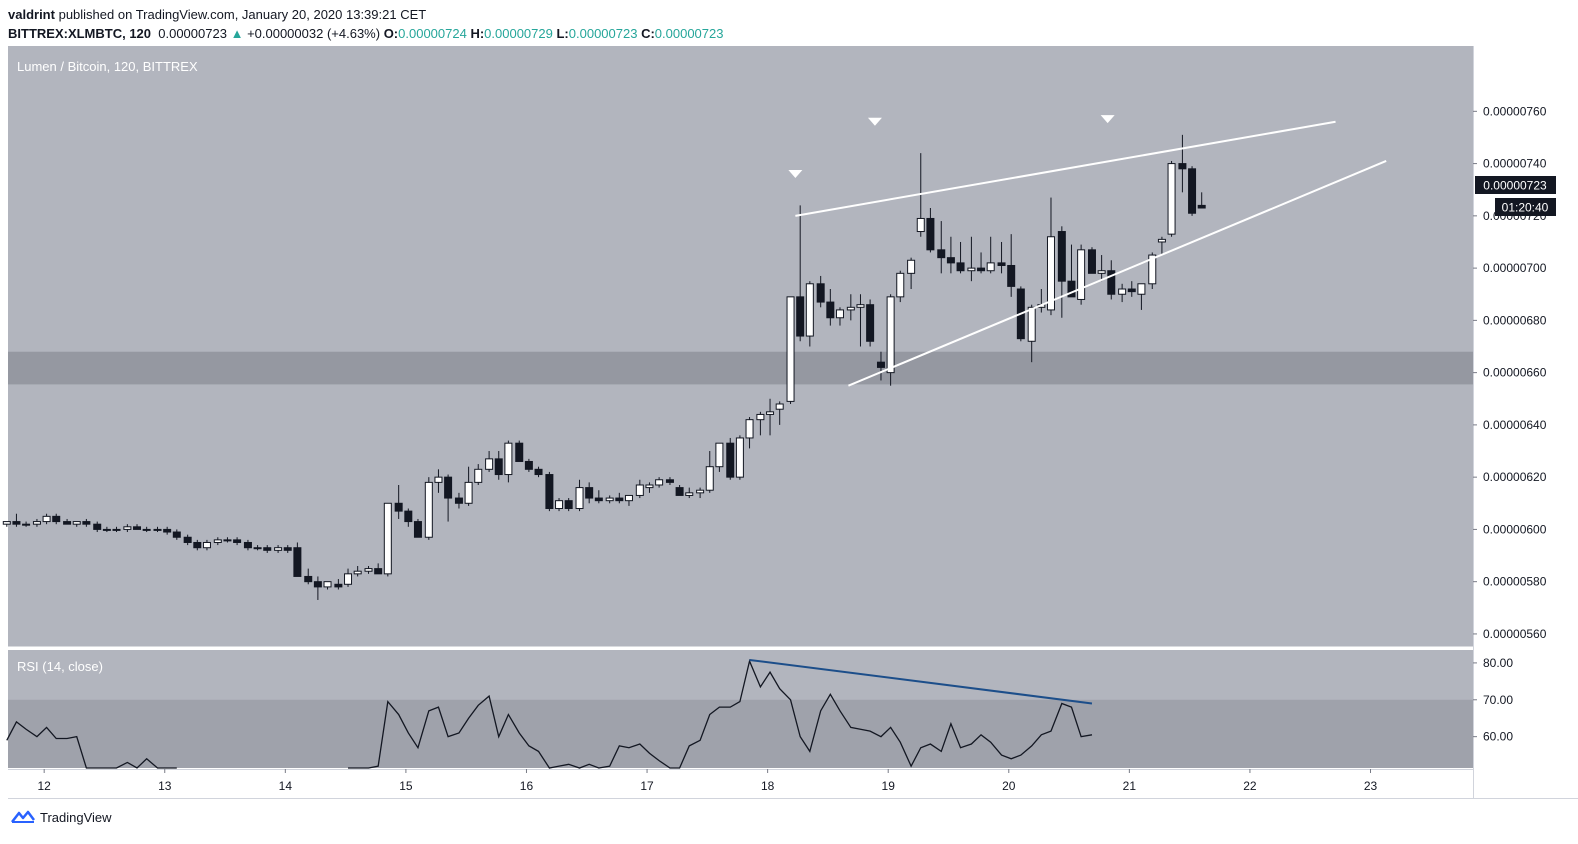 Image resolution: width=1578 pixels, height=844 pixels. Describe the element at coordinates (740, 733) in the screenshot. I see `rsi-band` at that location.